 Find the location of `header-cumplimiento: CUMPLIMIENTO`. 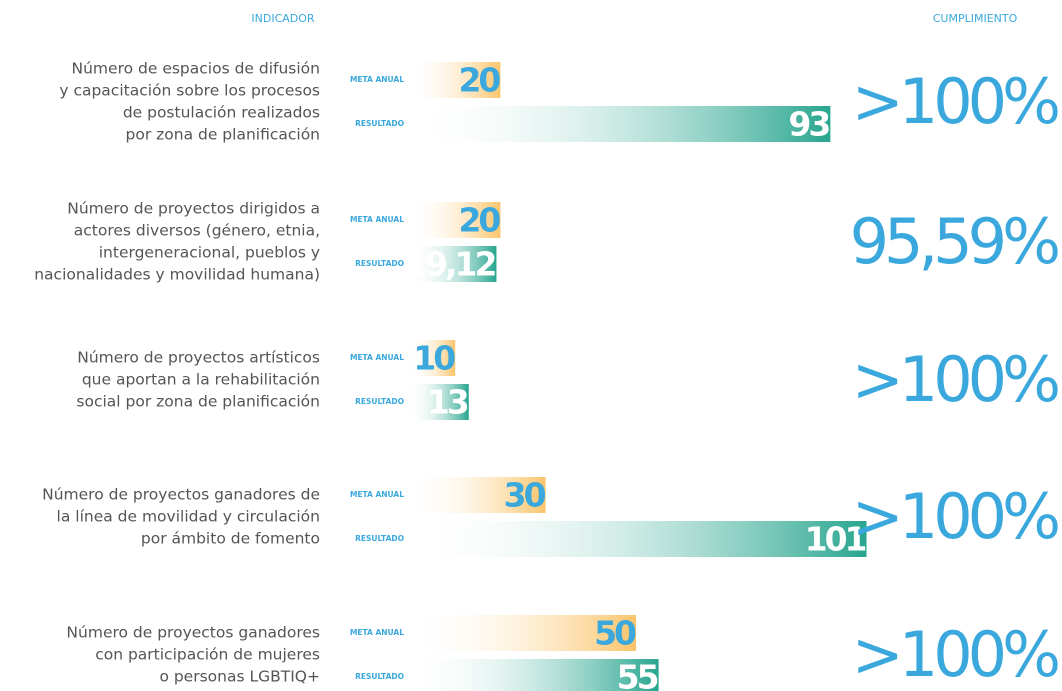

header-cumplimiento: CUMPLIMIENTO is located at coordinates (975, 18).